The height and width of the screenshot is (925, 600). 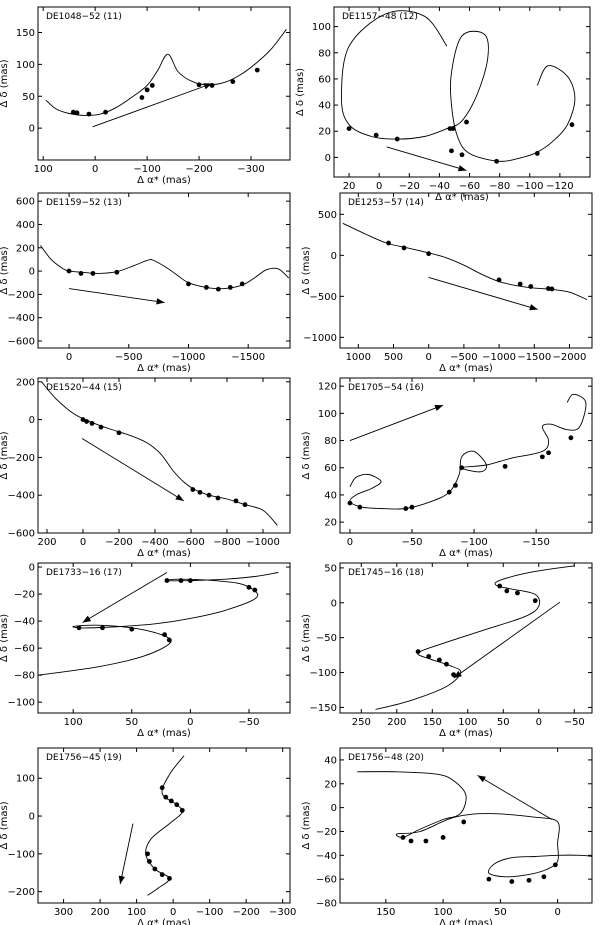 What do you see at coordinates (432, 722) in the screenshot?
I see `x-tick-label: 150` at bounding box center [432, 722].